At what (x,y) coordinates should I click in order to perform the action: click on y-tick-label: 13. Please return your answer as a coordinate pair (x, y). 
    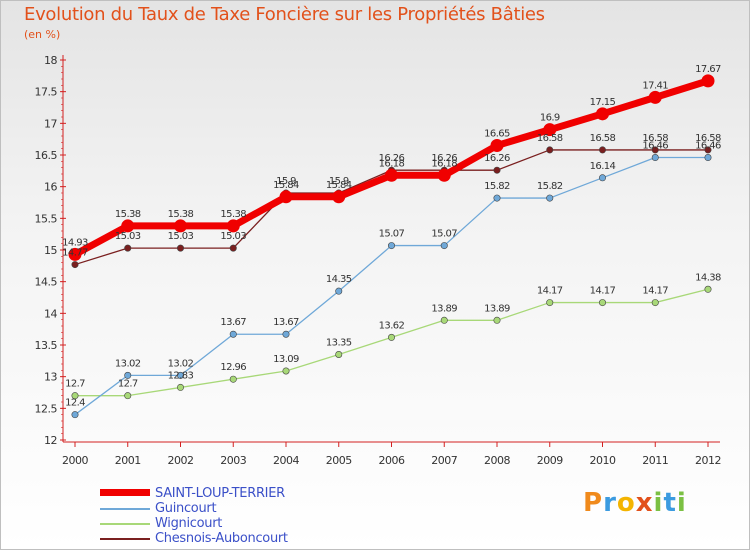
    Looking at the image, I should click on (50, 377).